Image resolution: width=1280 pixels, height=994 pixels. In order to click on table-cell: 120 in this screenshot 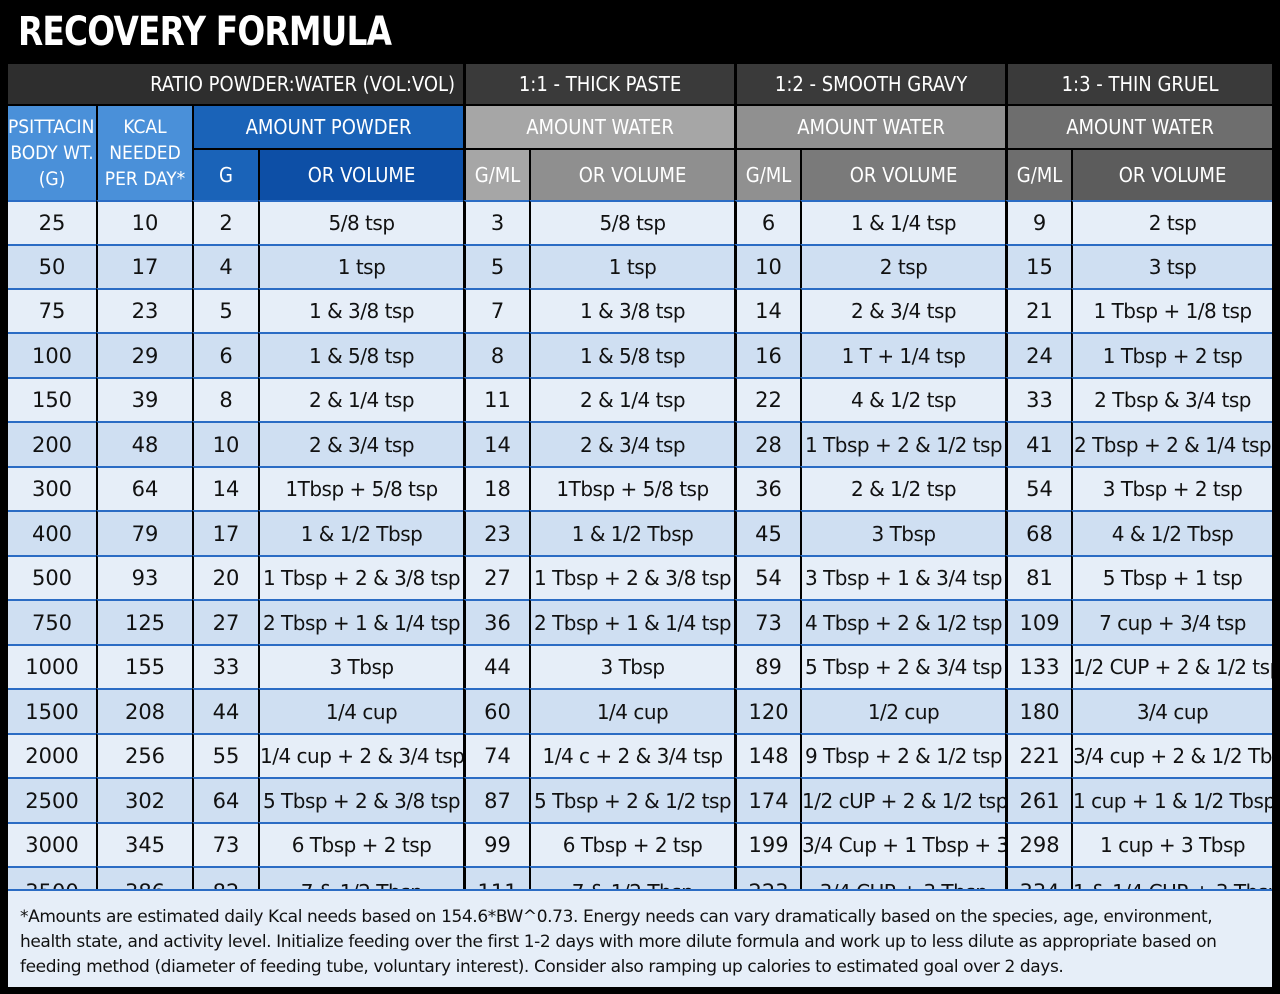, I will do `click(767, 710)`.